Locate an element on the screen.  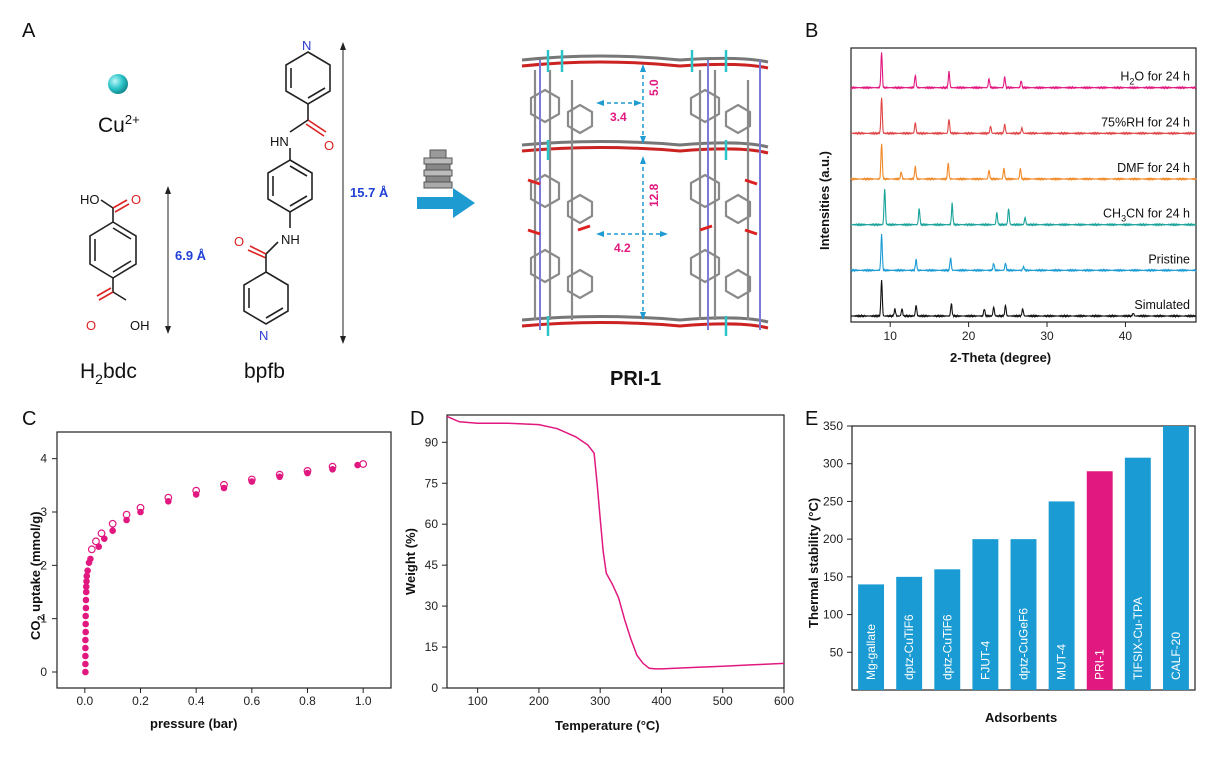
panel-c-xtick-label: 0.6 is located at coordinates (251, 701).